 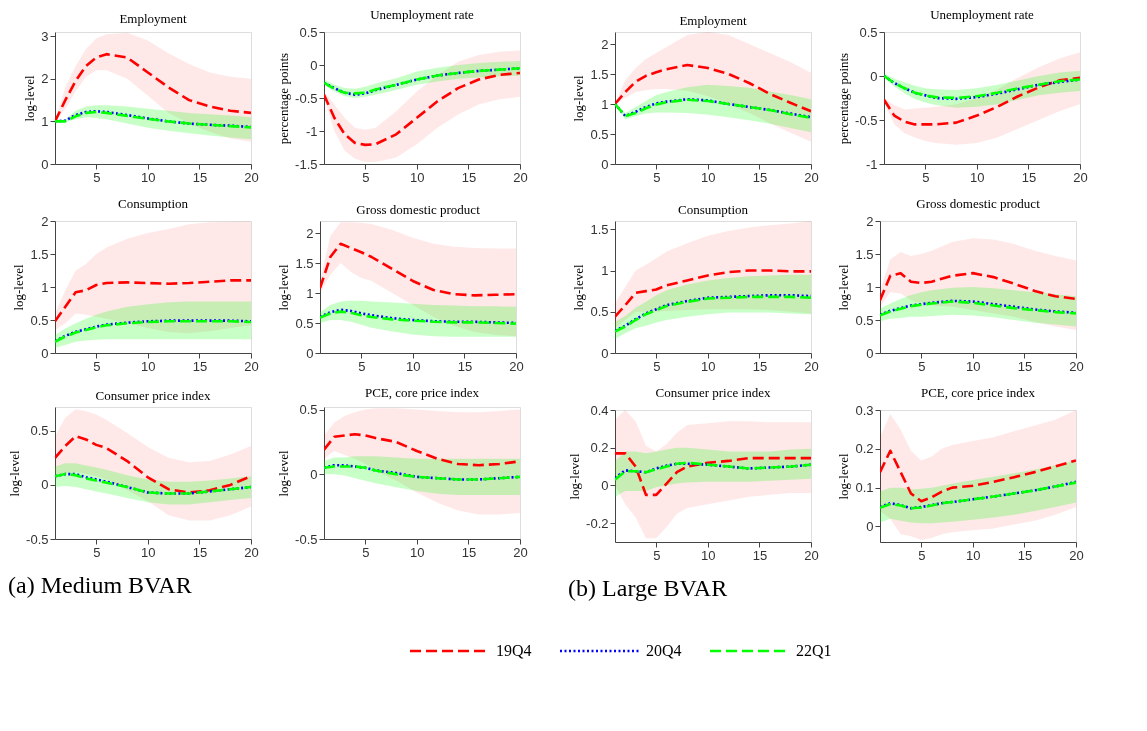 What do you see at coordinates (514, 650) in the screenshot?
I see `legend-label: 19Q4` at bounding box center [514, 650].